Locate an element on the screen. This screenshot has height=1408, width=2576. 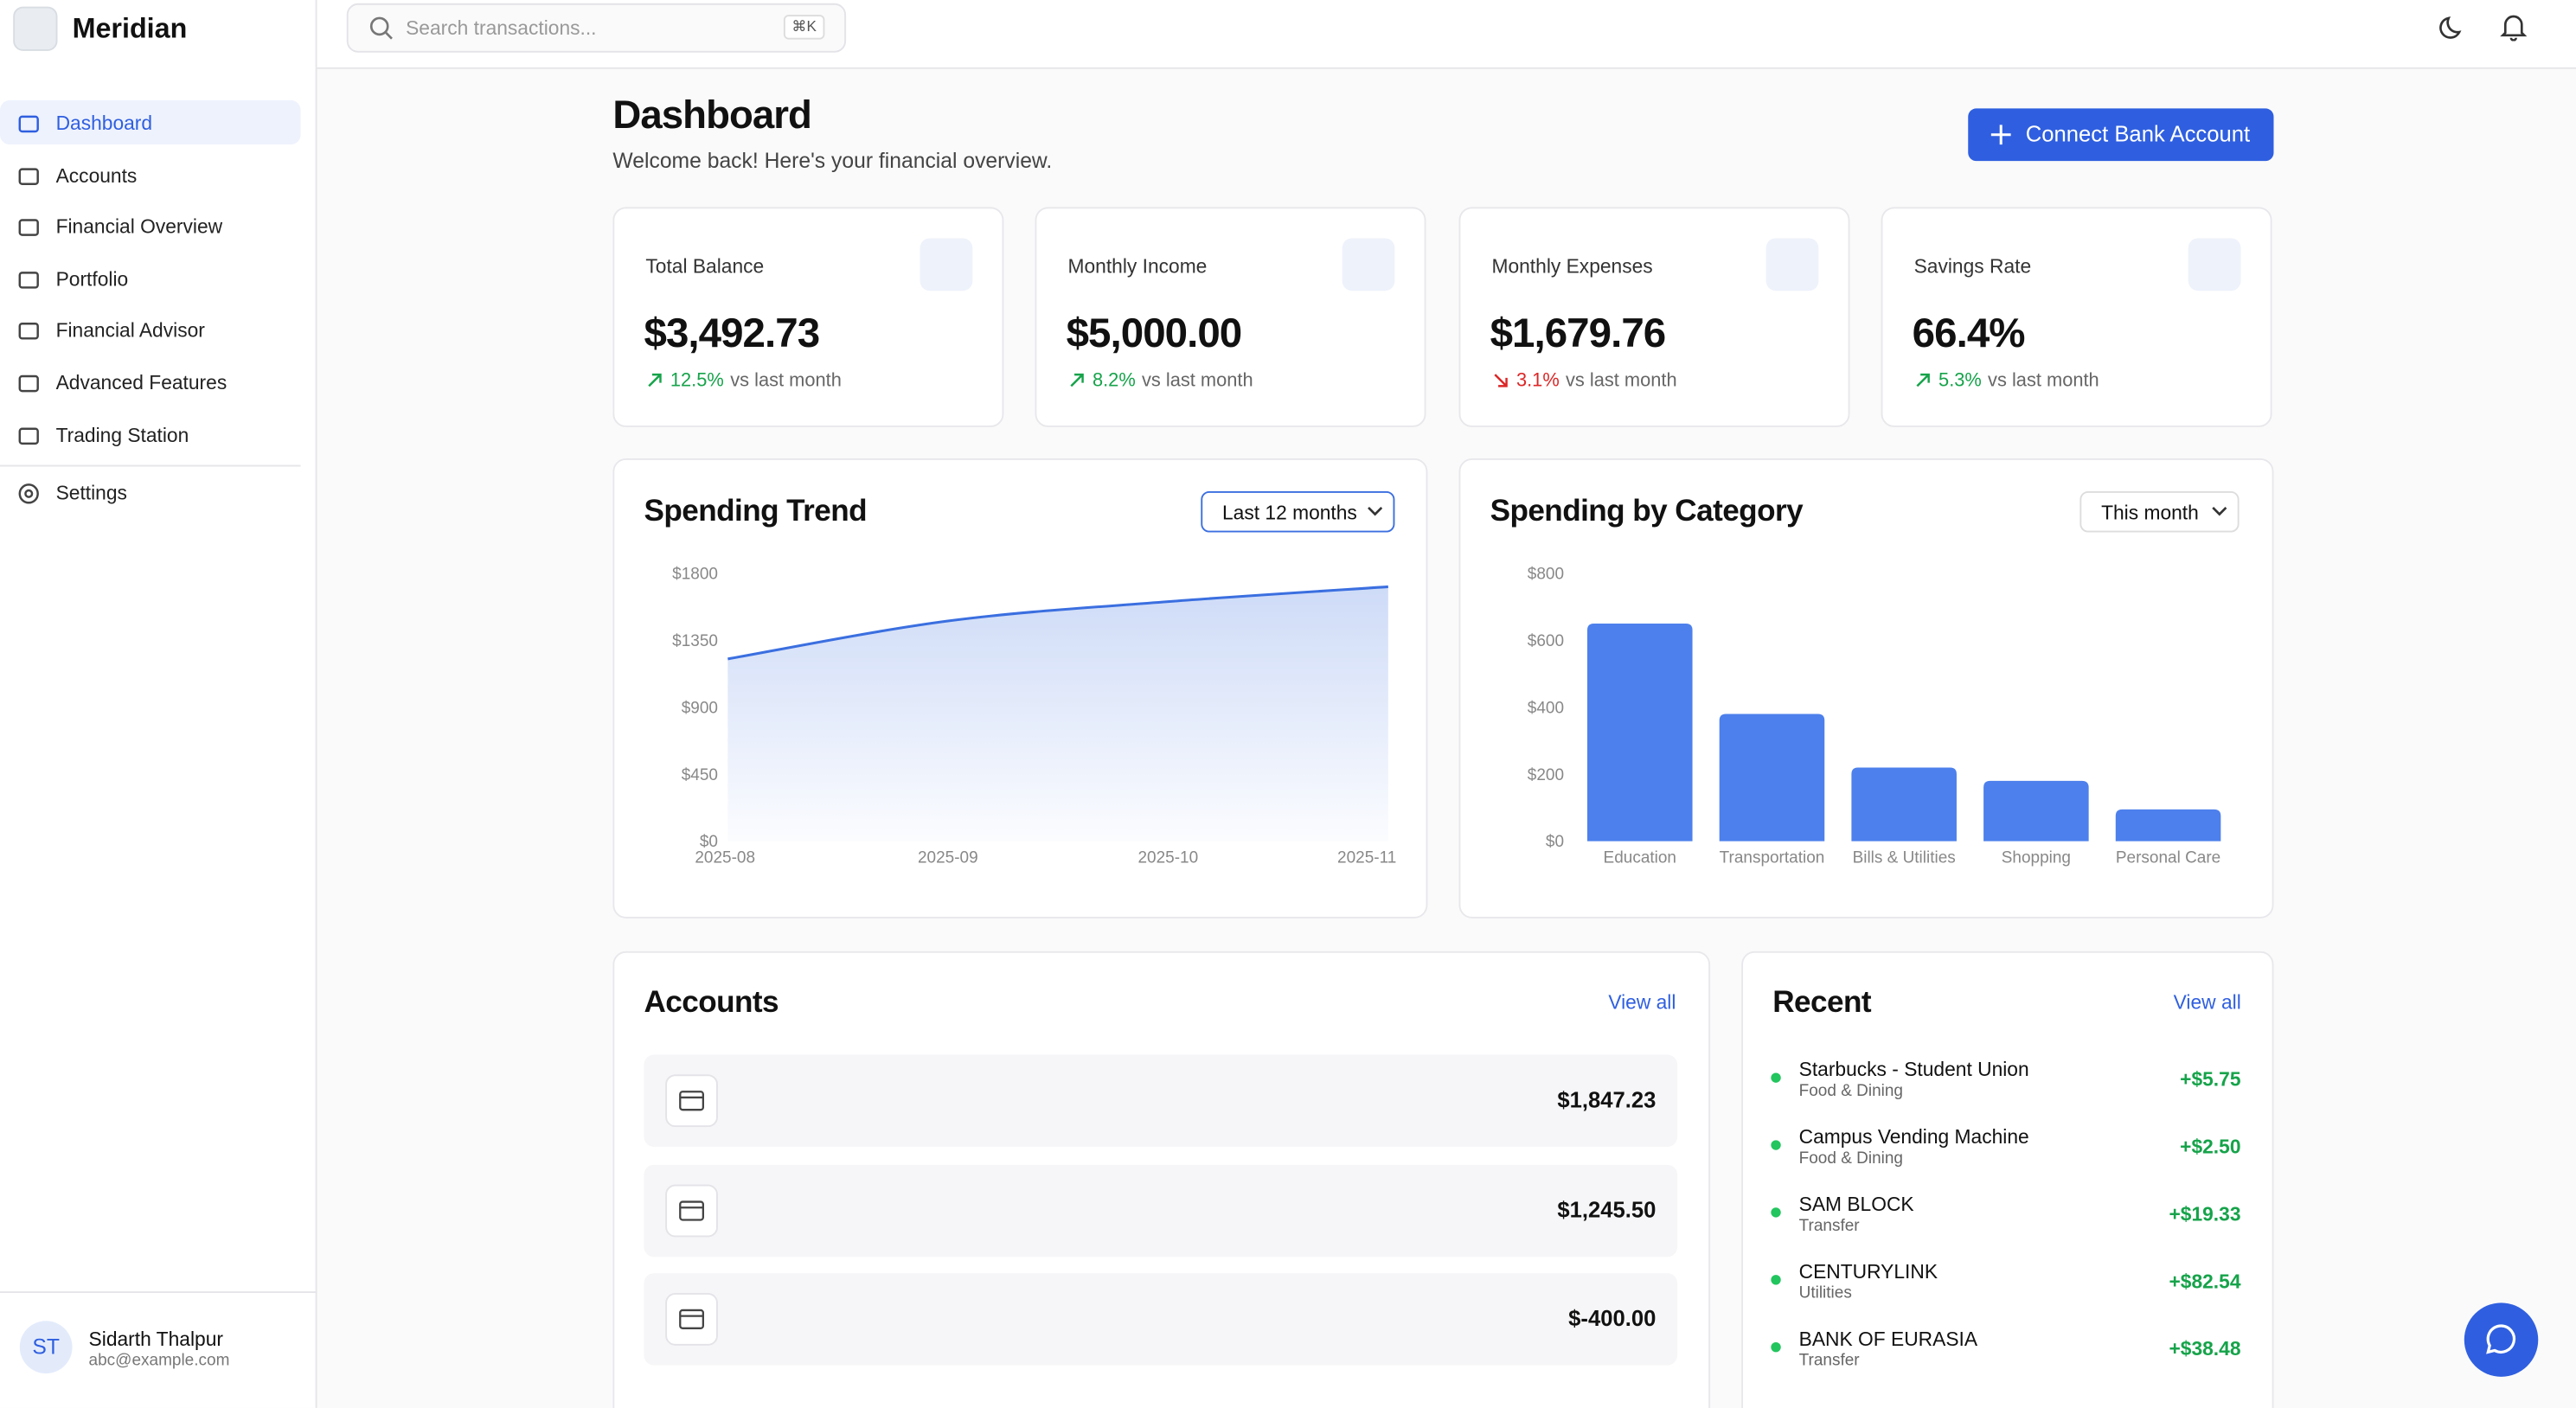
sidebar is located at coordinates (158, 704).